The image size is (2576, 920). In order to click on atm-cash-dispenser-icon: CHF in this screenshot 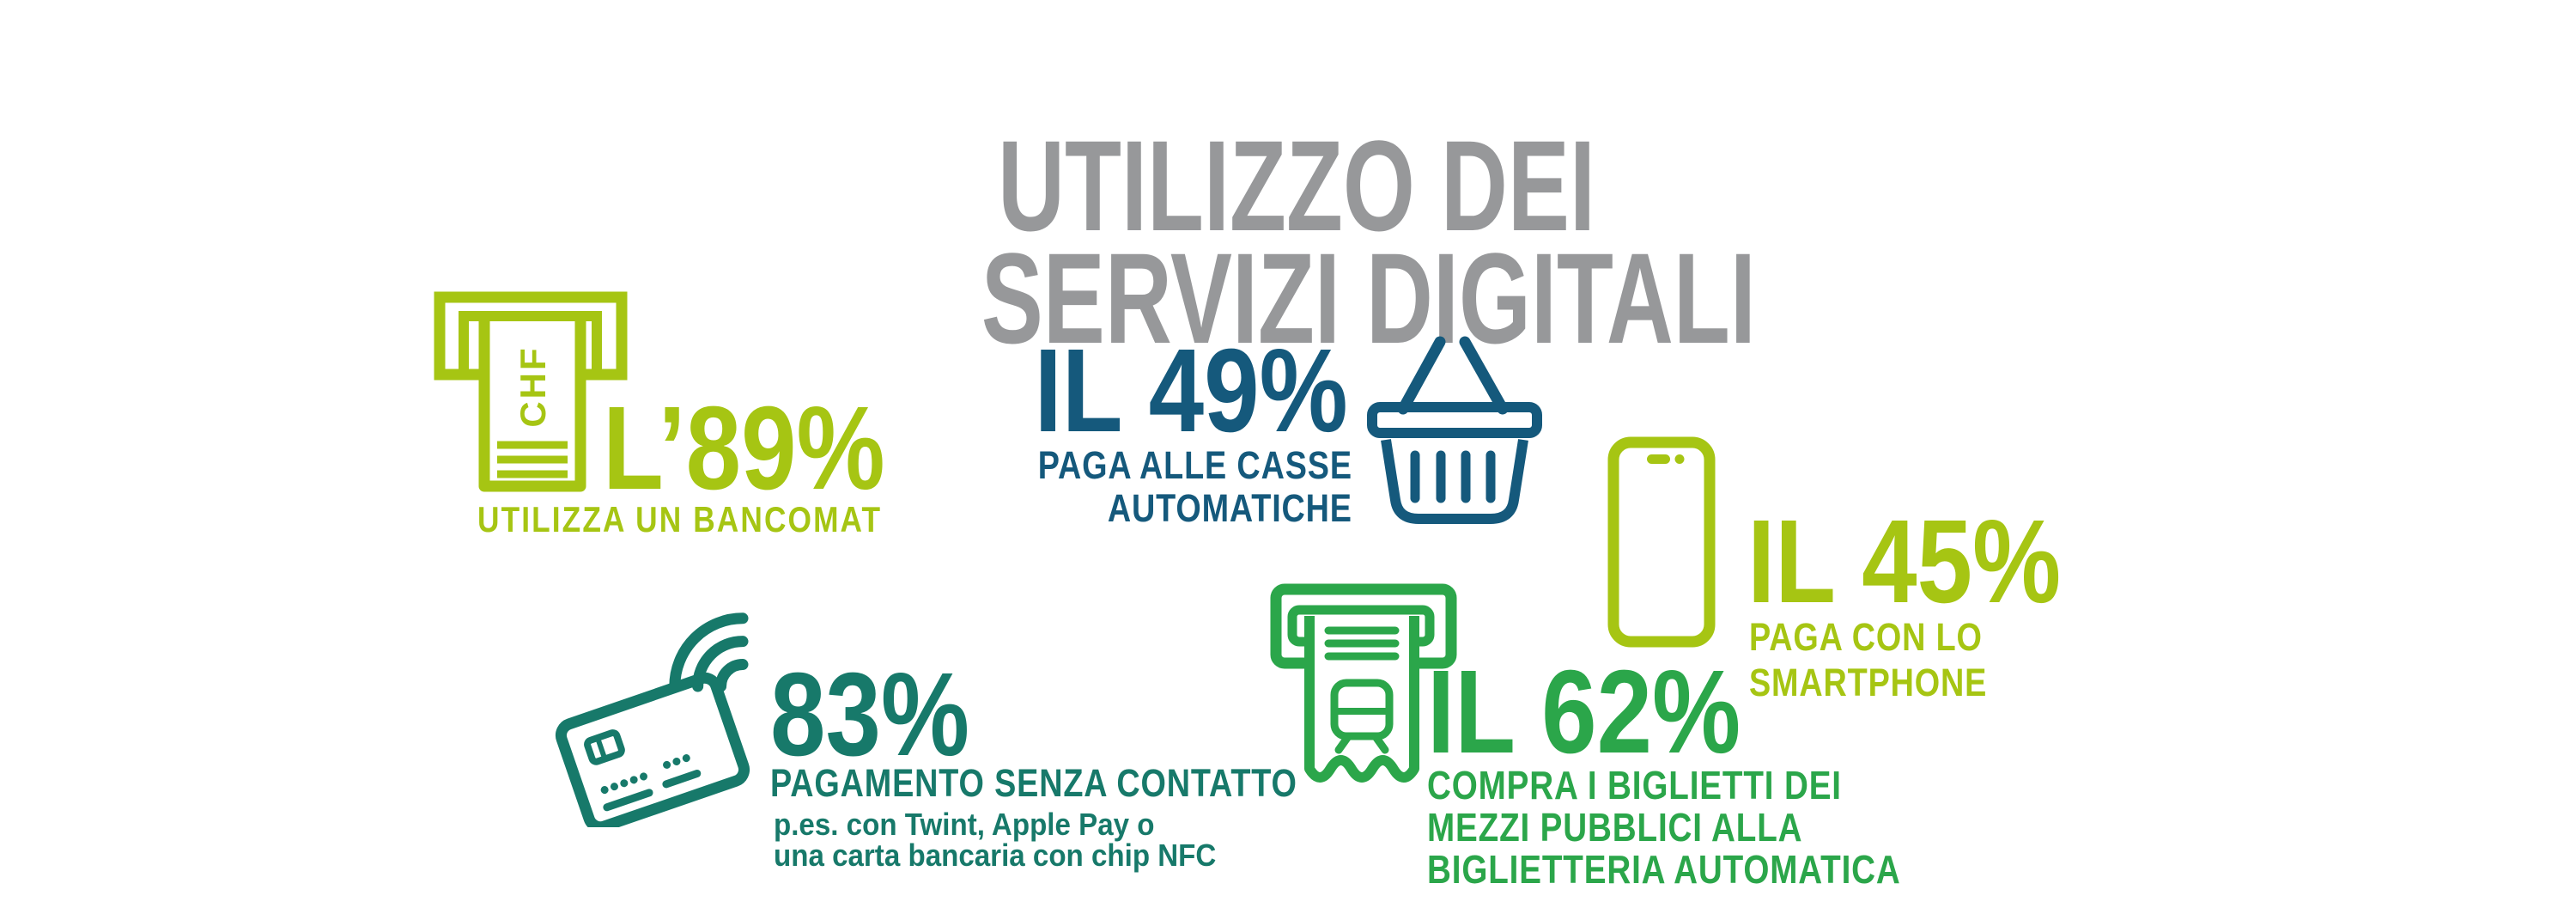, I will do `click(531, 391)`.